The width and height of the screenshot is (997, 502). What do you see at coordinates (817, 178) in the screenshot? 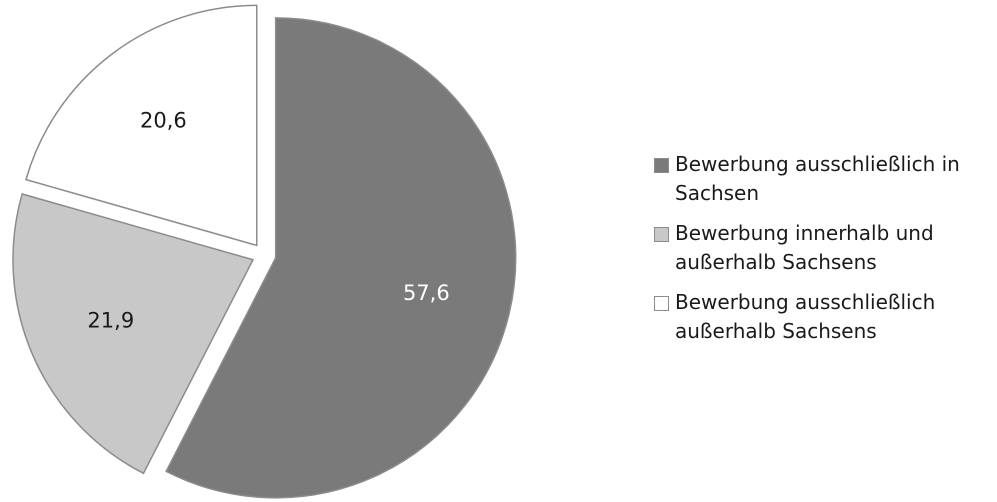
I see `legend-label-sachsen: Bewerbung ausschließlich in Sachsen` at bounding box center [817, 178].